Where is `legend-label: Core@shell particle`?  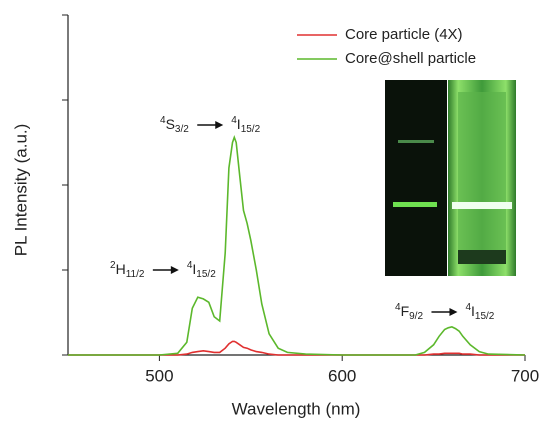
legend-label: Core@shell particle is located at coordinates (410, 58).